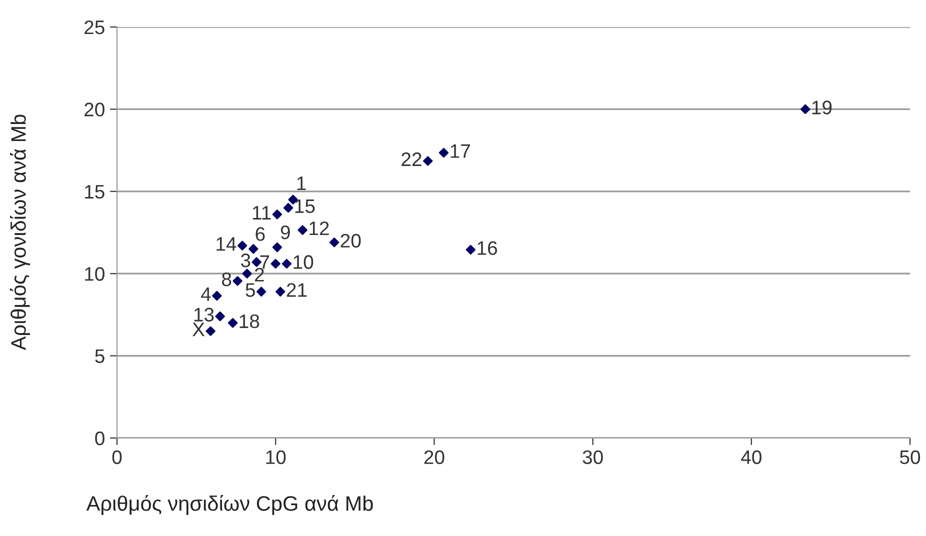  What do you see at coordinates (204, 315) in the screenshot?
I see `annotation: 13` at bounding box center [204, 315].